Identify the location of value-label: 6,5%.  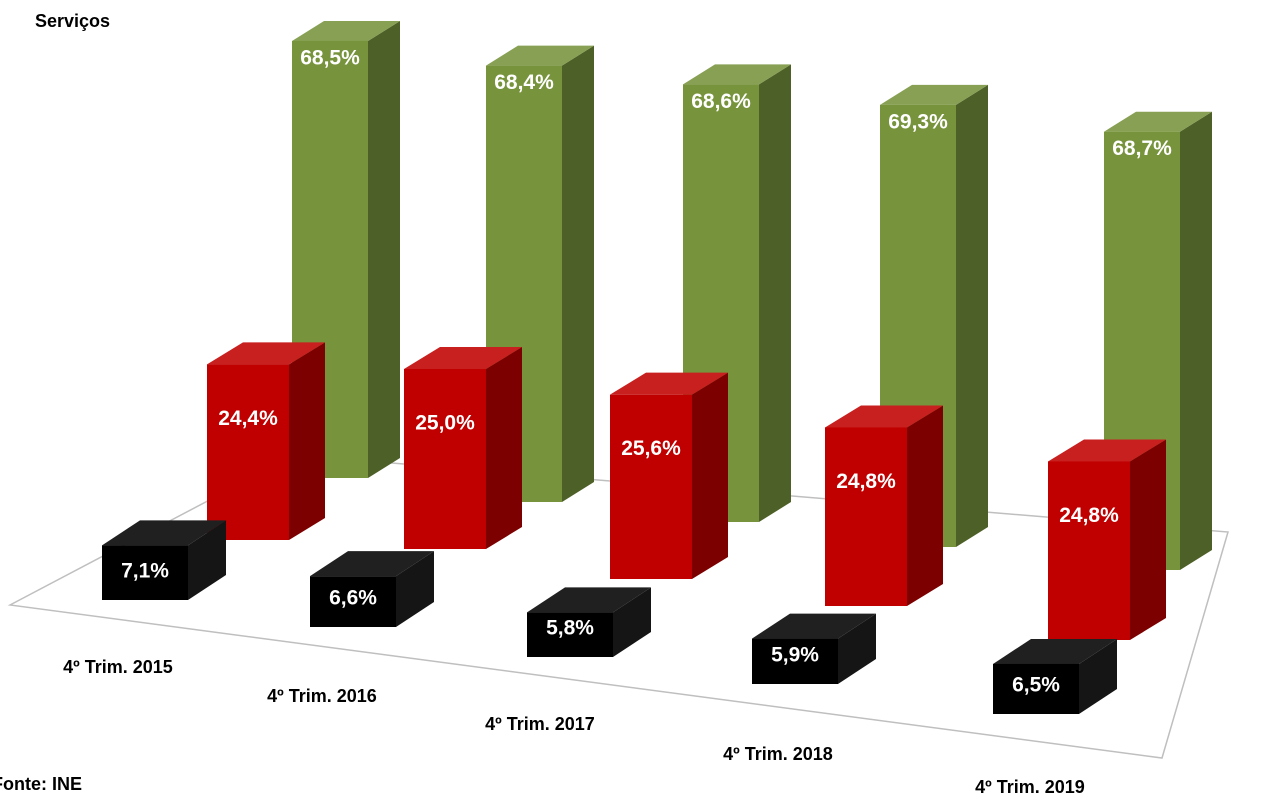
(1036, 685).